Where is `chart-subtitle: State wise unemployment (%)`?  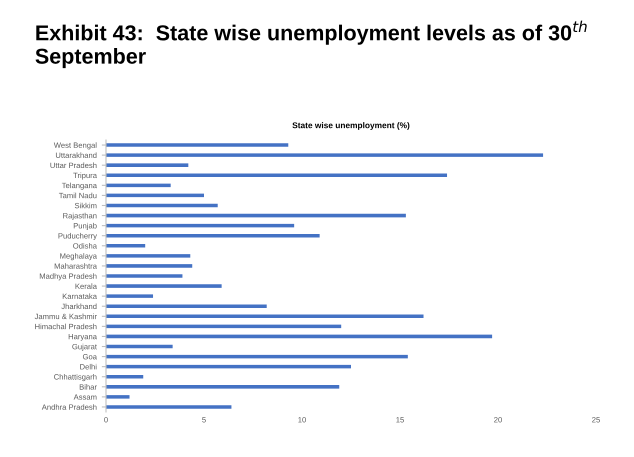 chart-subtitle: State wise unemployment (%) is located at coordinates (351, 126).